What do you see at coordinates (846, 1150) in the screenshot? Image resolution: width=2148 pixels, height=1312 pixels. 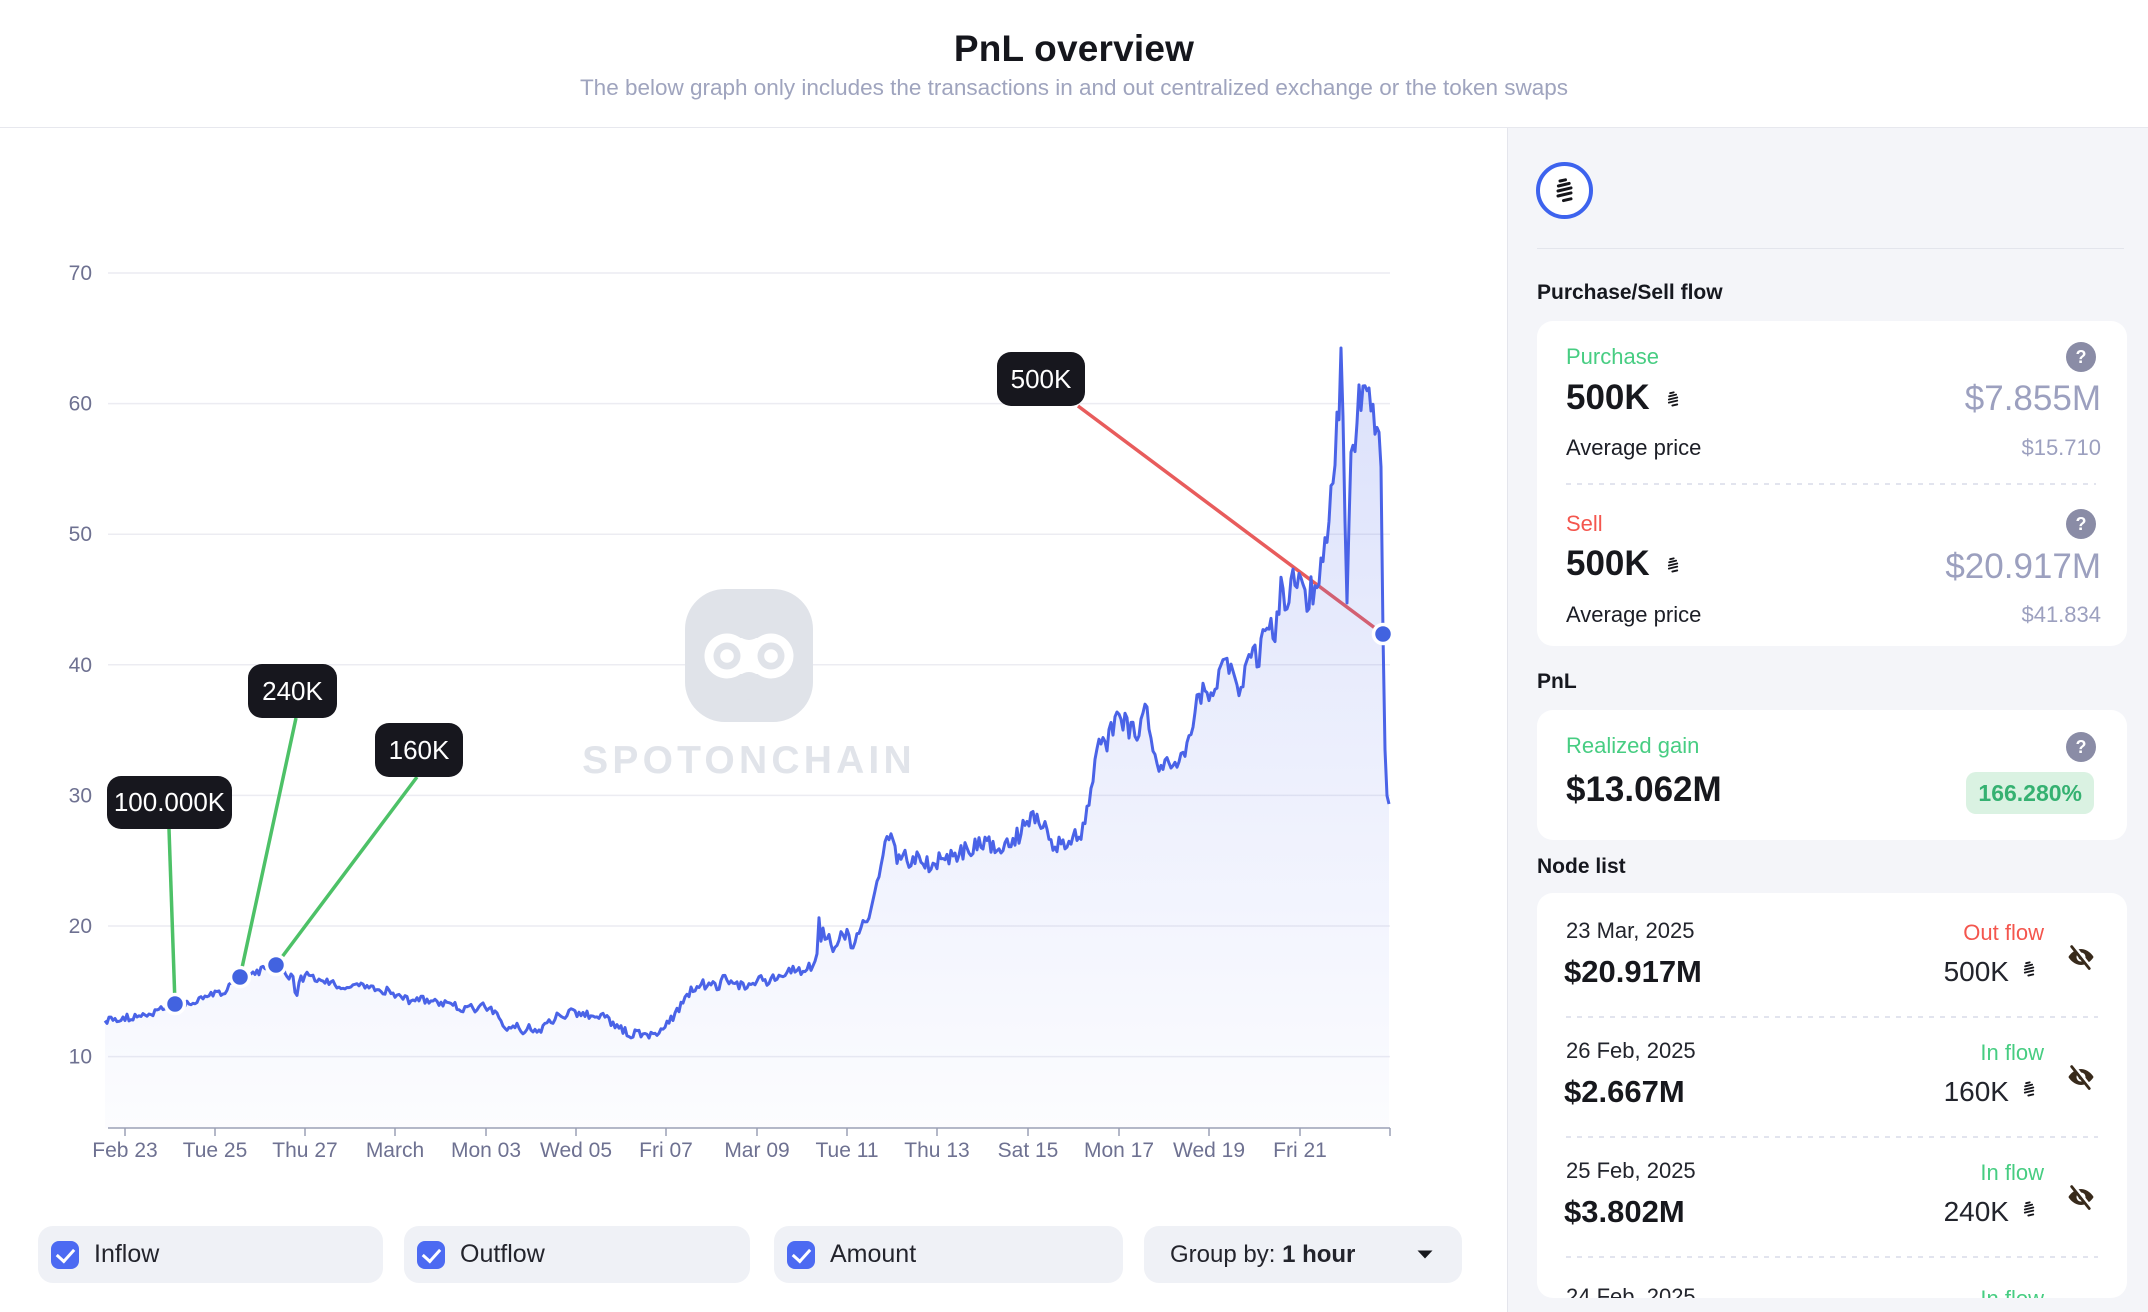 I see `svg-text: Tue 11` at bounding box center [846, 1150].